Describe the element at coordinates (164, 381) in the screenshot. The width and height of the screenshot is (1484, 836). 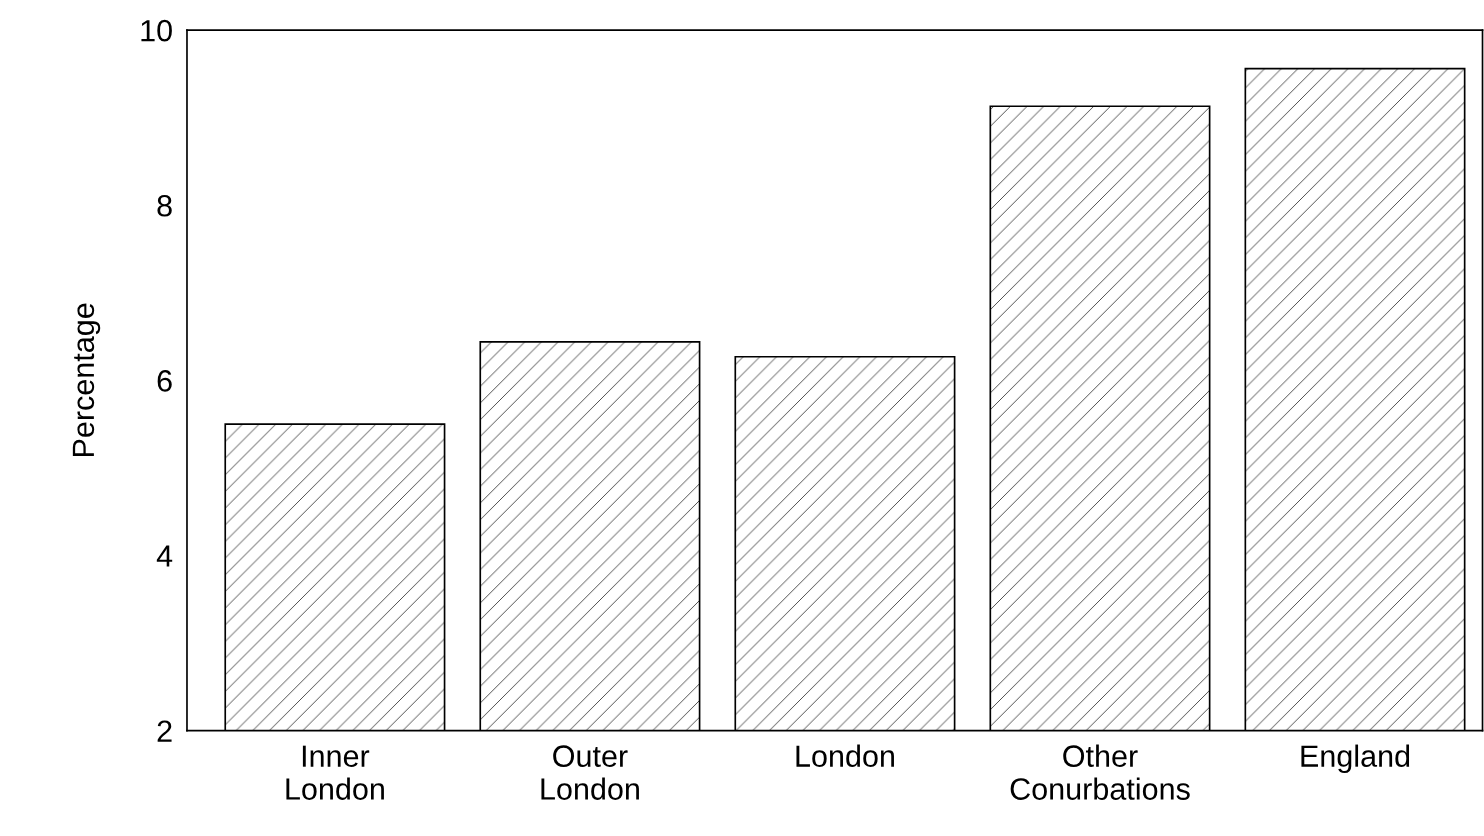
I see `y-tick-label: 6` at that location.